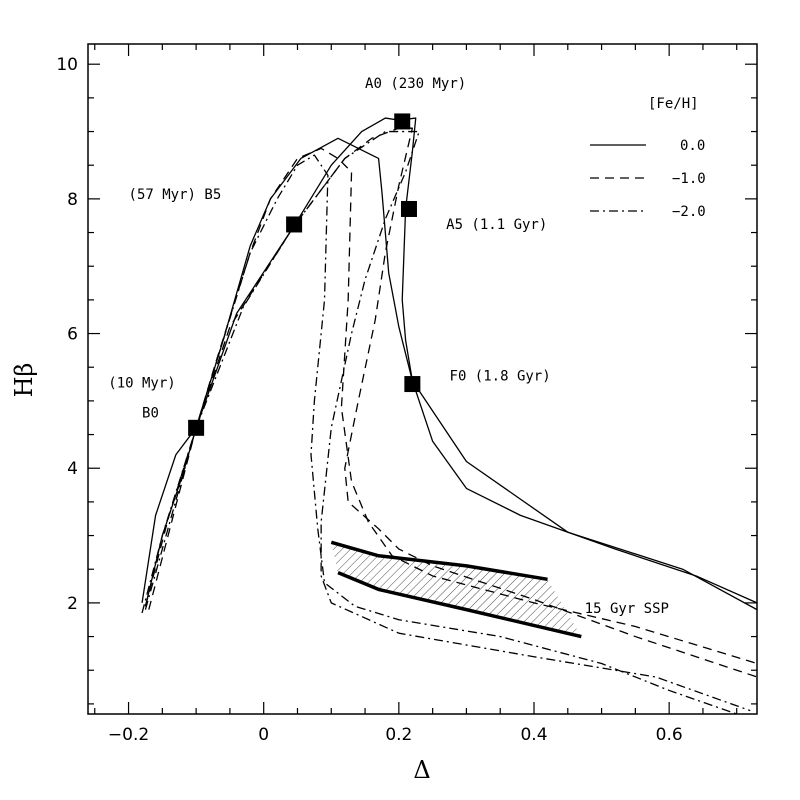  What do you see at coordinates (496, 225) in the screenshot?
I see `annotation-2: A5 (1.1 Gyr)` at bounding box center [496, 225].